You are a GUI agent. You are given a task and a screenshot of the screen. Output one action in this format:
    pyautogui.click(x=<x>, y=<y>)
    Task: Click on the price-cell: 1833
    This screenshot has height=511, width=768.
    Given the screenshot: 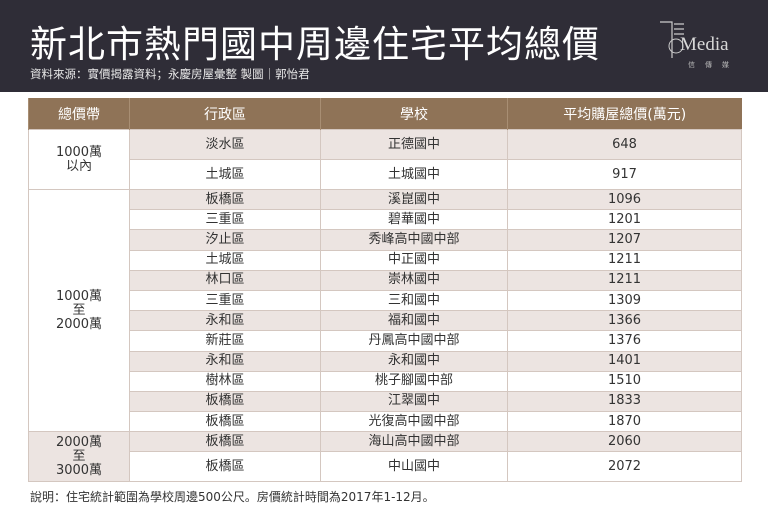 What is the action you would take?
    pyautogui.click(x=624, y=401)
    